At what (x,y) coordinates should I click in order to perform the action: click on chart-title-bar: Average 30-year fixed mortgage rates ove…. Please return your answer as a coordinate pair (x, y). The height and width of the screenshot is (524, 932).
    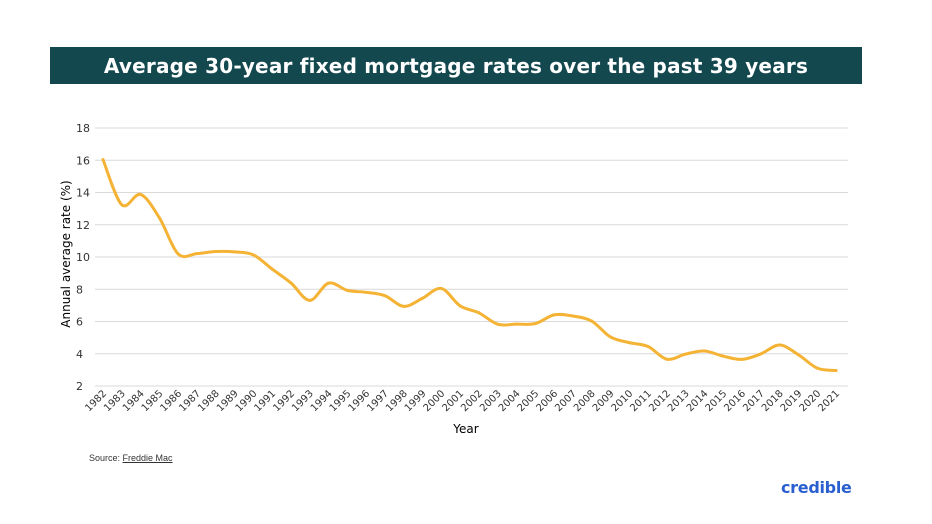
    Looking at the image, I should click on (456, 65).